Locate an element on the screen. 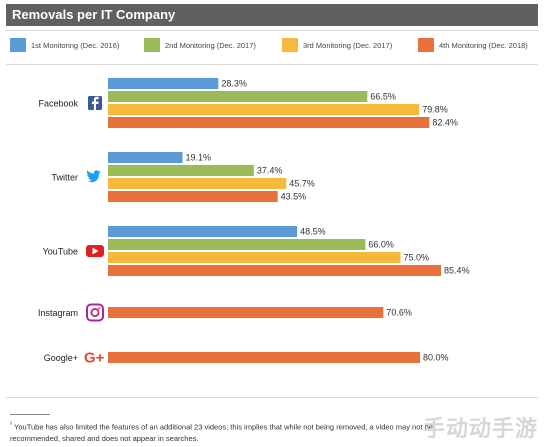 This screenshot has height=447, width=544. data-label: 19.1% is located at coordinates (198, 158).